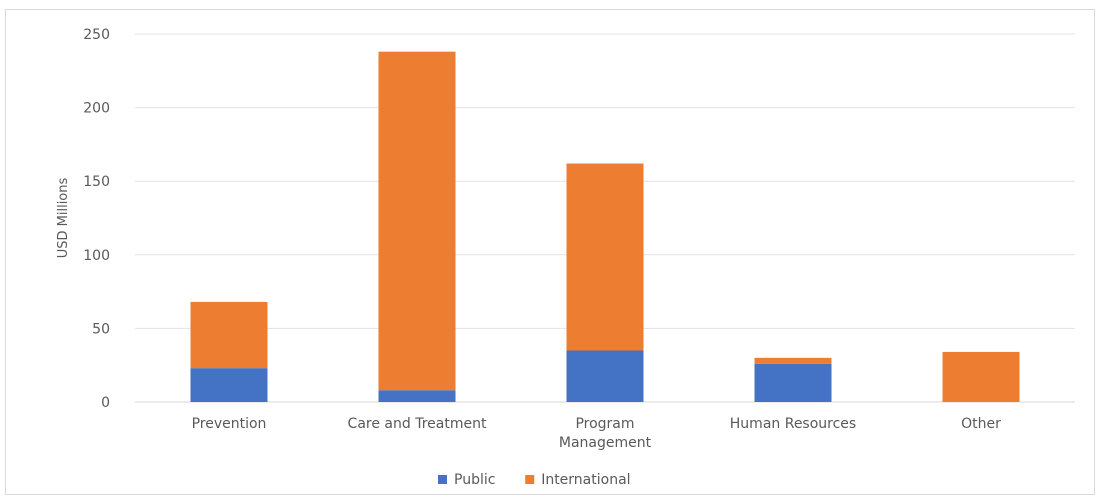  What do you see at coordinates (96, 109) in the screenshot?
I see `y-tick-label: 200` at bounding box center [96, 109].